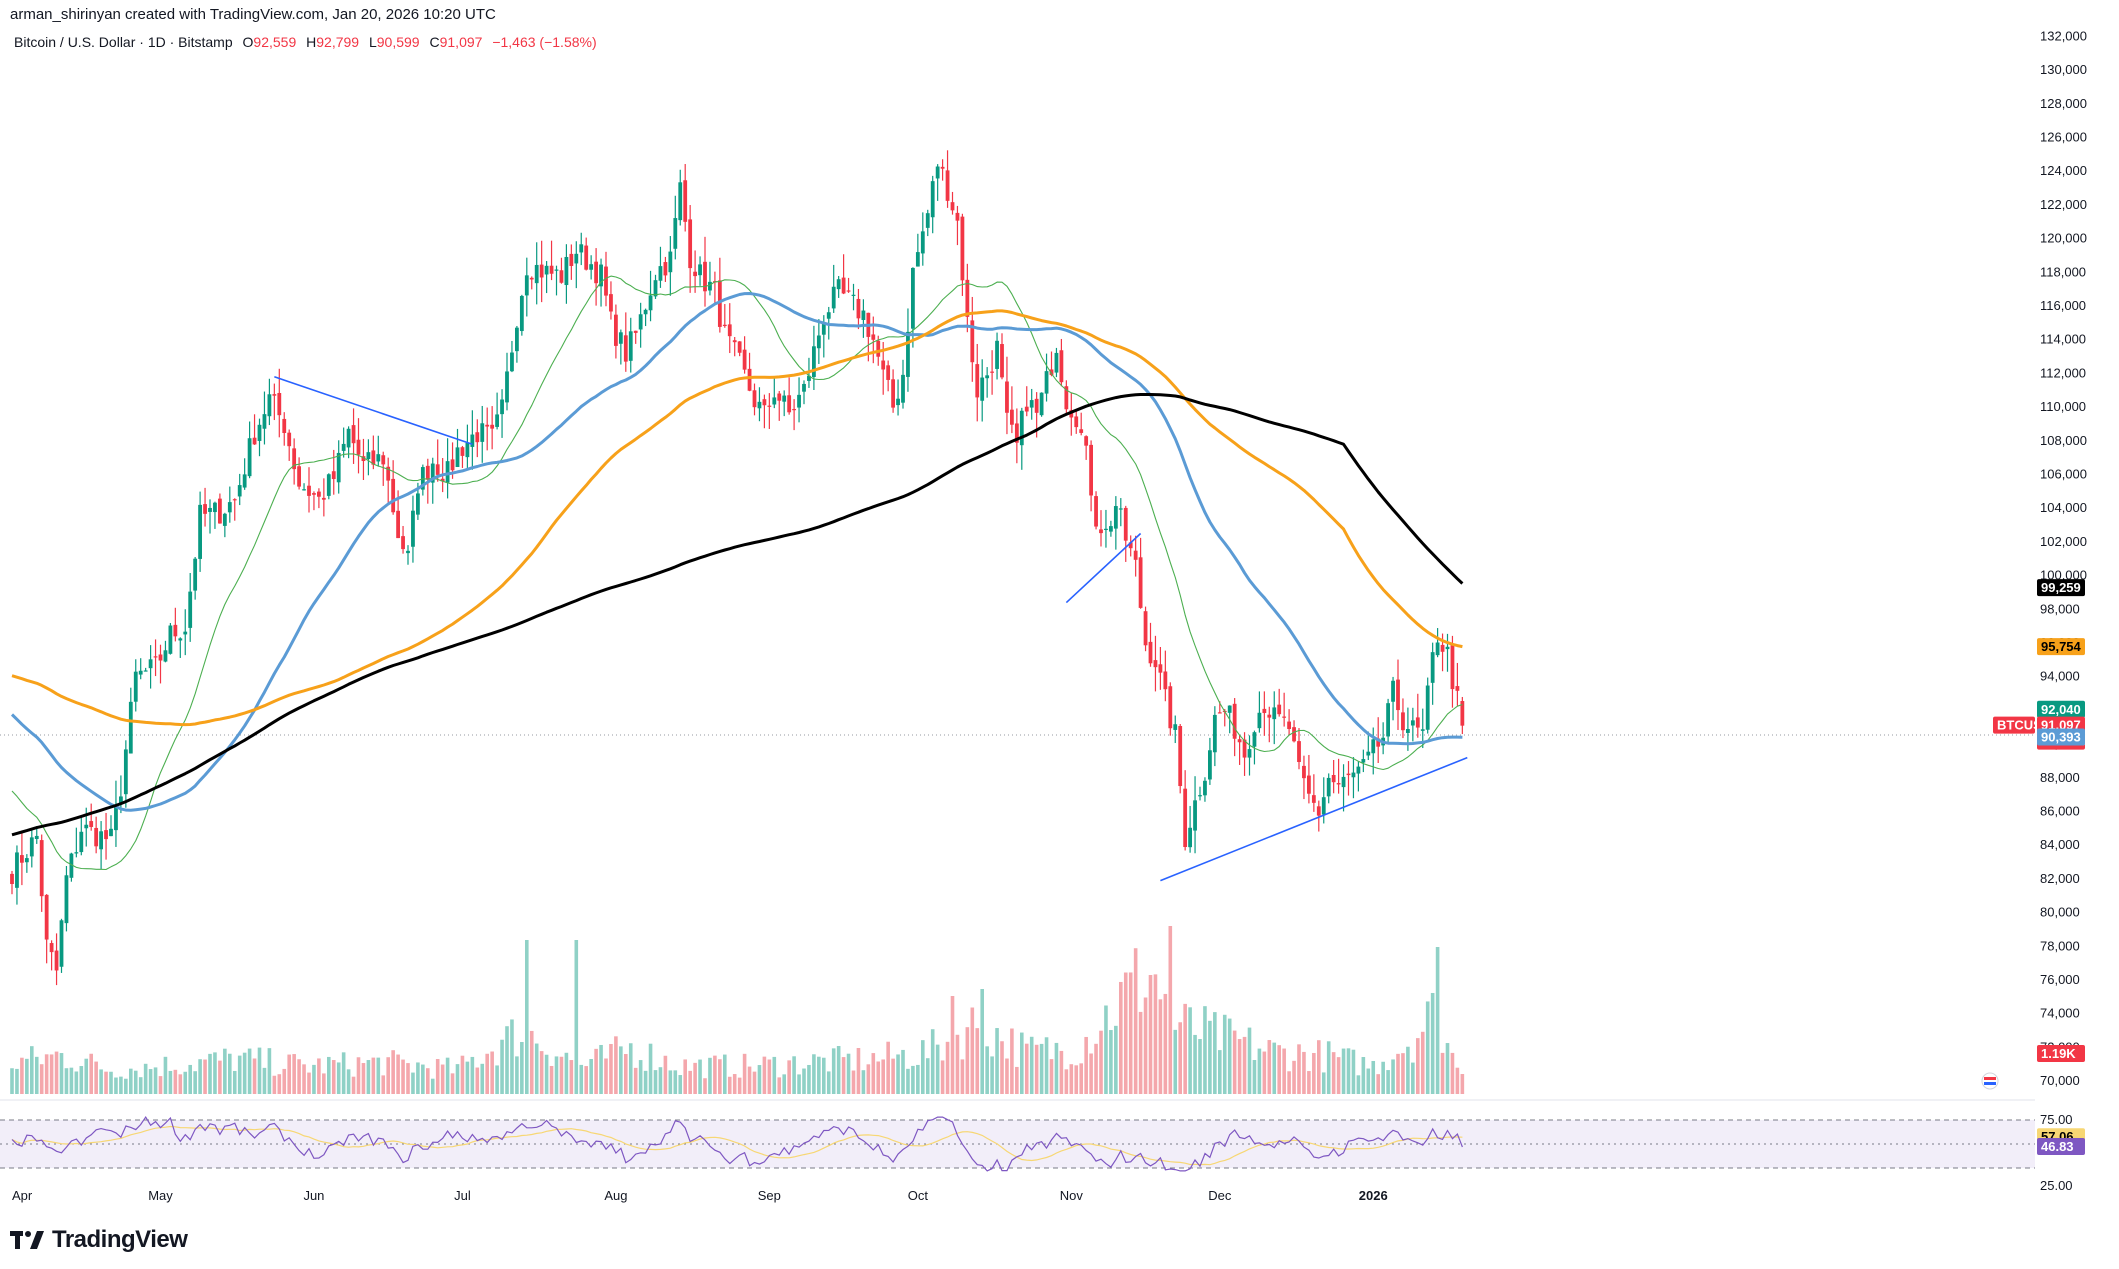 This screenshot has height=1269, width=2119. Describe the element at coordinates (2060, 1013) in the screenshot. I see `price-tick-label: 74,000` at that location.